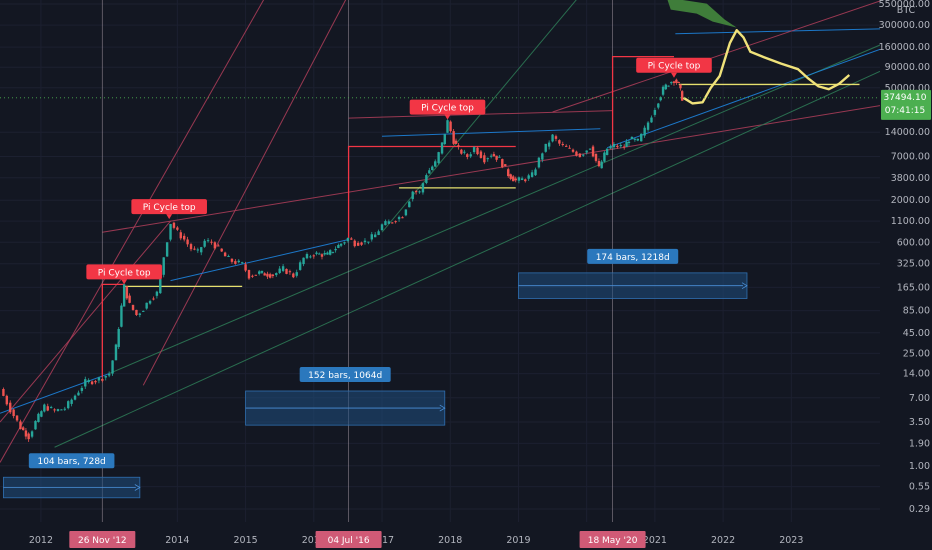 Image resolution: width=932 pixels, height=550 pixels. I want to click on price-tick-label: 14.00, so click(916, 374).